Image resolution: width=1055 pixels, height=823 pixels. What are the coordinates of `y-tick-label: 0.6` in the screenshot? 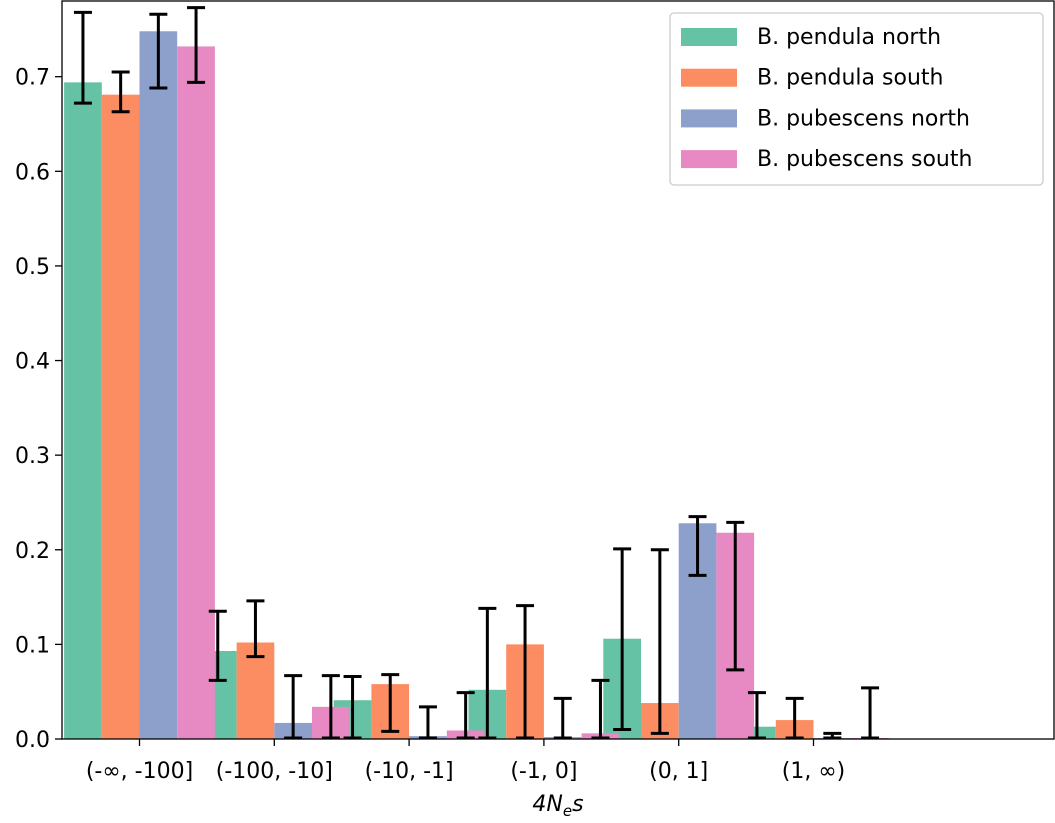 It's located at (32, 172).